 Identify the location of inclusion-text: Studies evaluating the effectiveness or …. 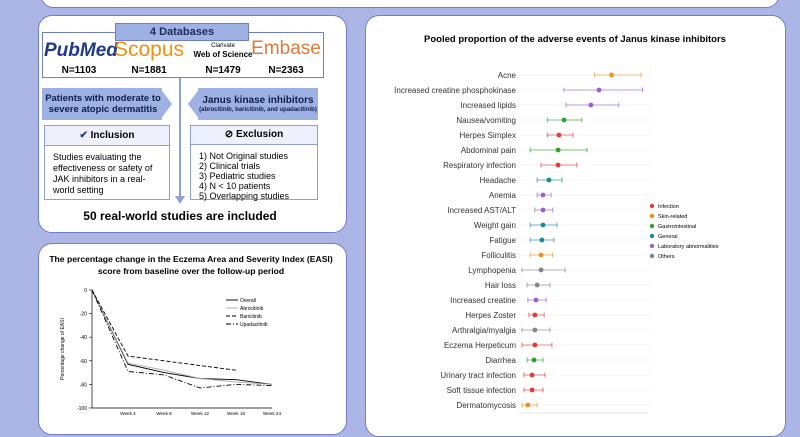
(103, 173).